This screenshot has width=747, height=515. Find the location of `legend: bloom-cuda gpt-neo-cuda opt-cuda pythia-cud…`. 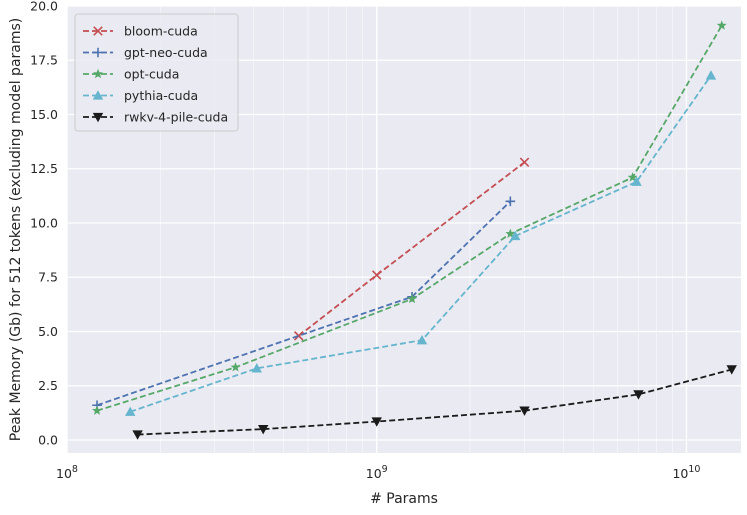

legend: bloom-cuda gpt-neo-cuda opt-cuda pythia-cud… is located at coordinates (156, 72).